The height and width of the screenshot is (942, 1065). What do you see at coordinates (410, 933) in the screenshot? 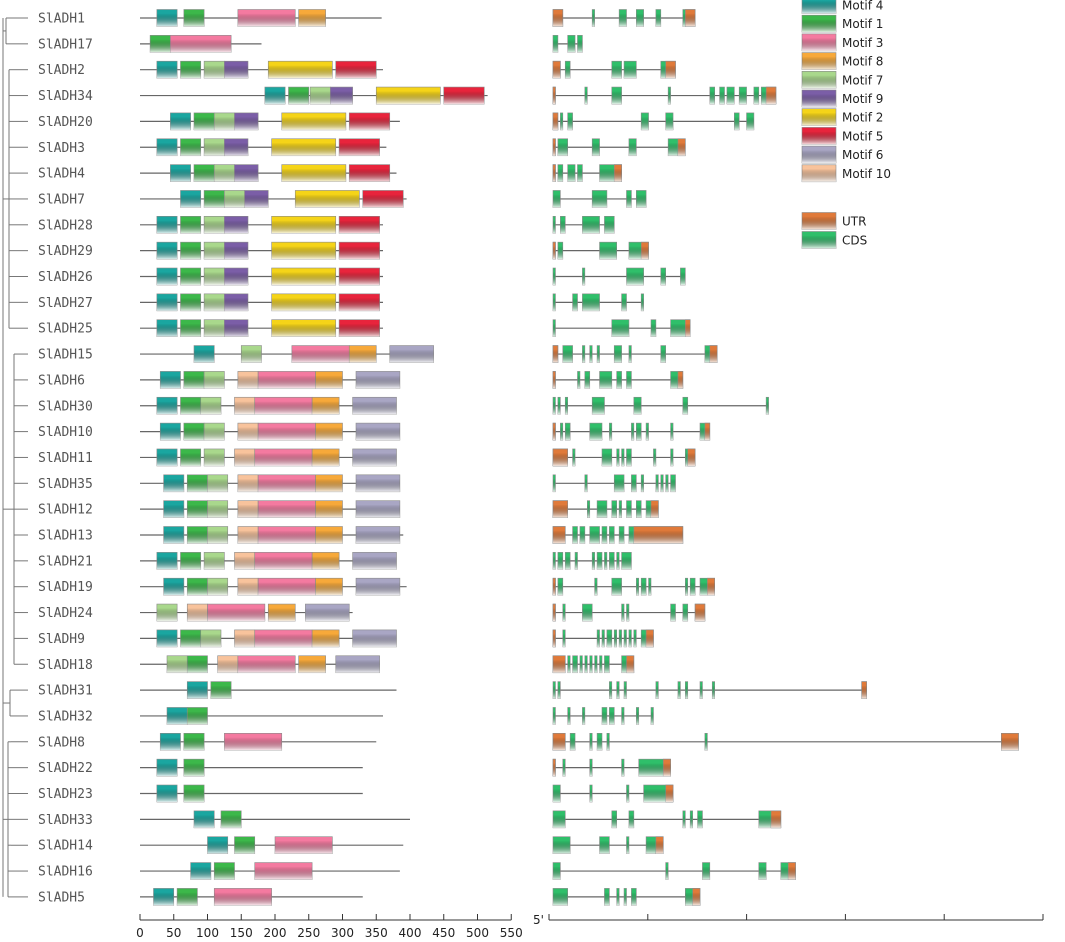
I see `axis-tick-label: 400` at bounding box center [410, 933].